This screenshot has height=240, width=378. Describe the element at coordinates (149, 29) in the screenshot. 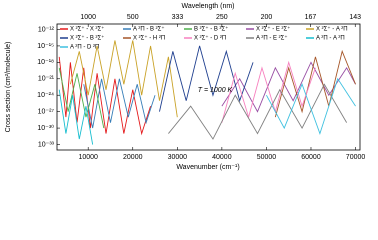

I see `legend-label: A ²Π - B ²Σ⁺` at that location.